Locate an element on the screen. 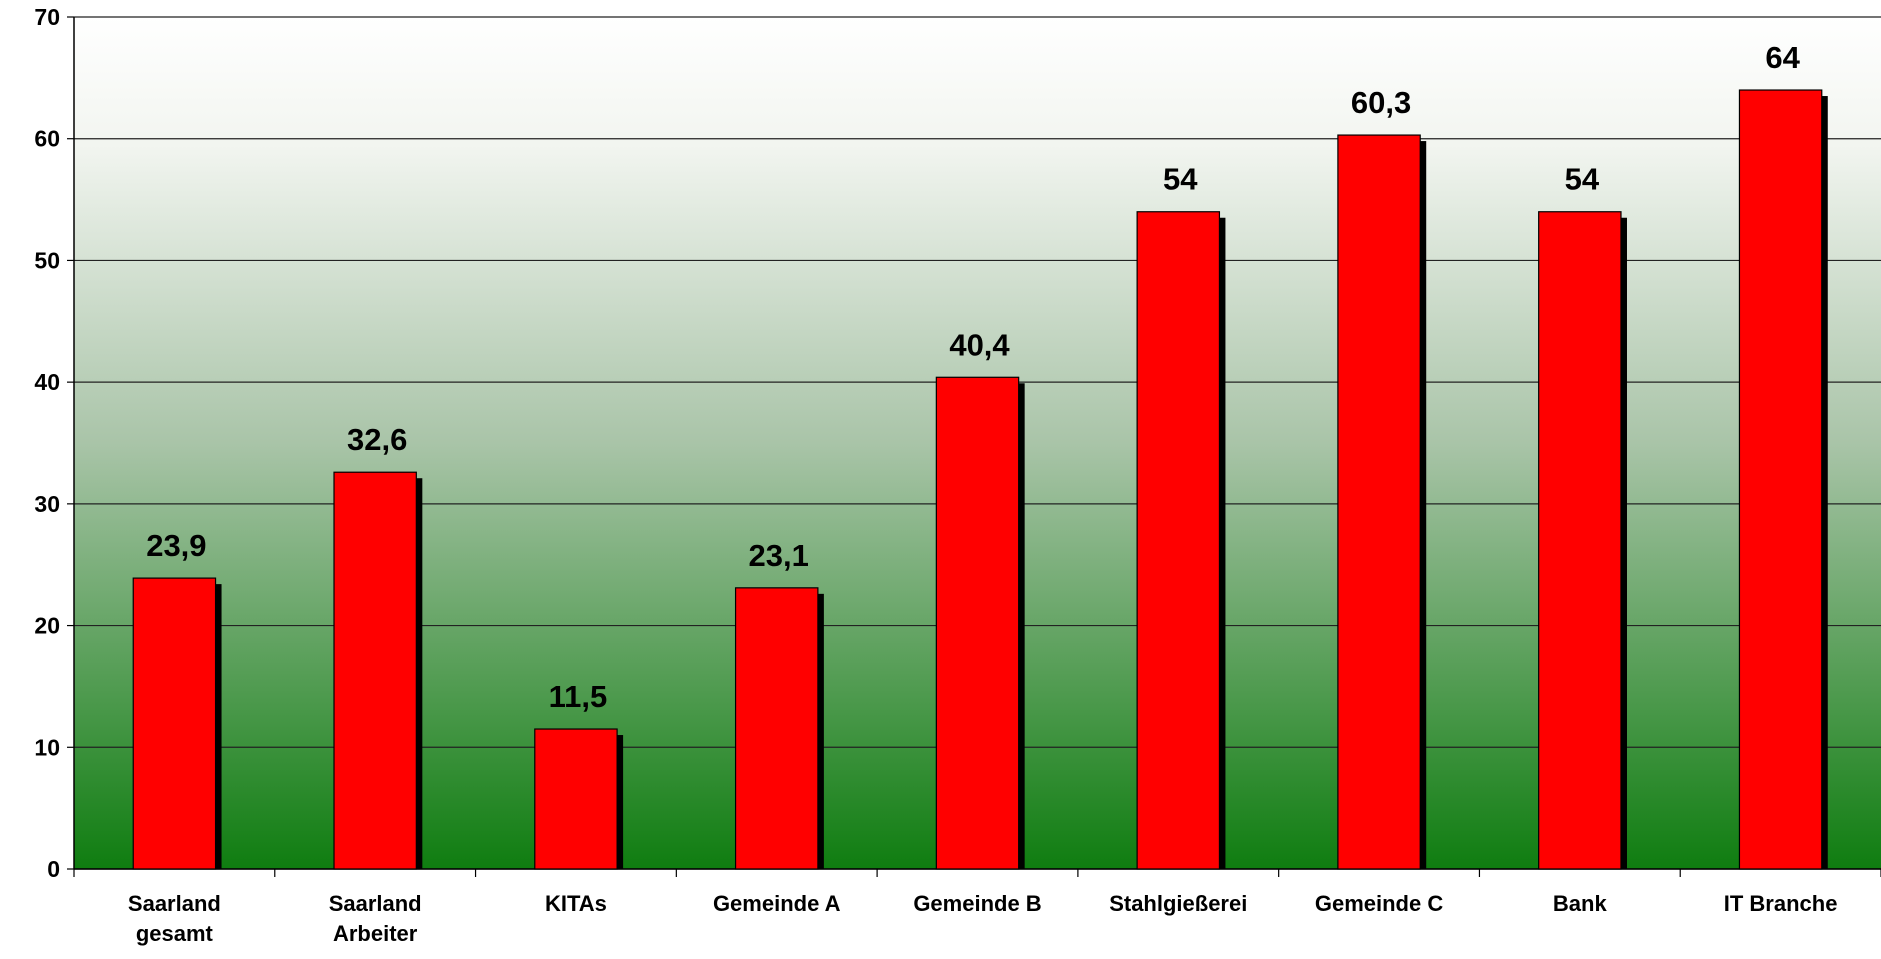 This screenshot has height=959, width=1881. y-tick-label: 50 is located at coordinates (47, 260).